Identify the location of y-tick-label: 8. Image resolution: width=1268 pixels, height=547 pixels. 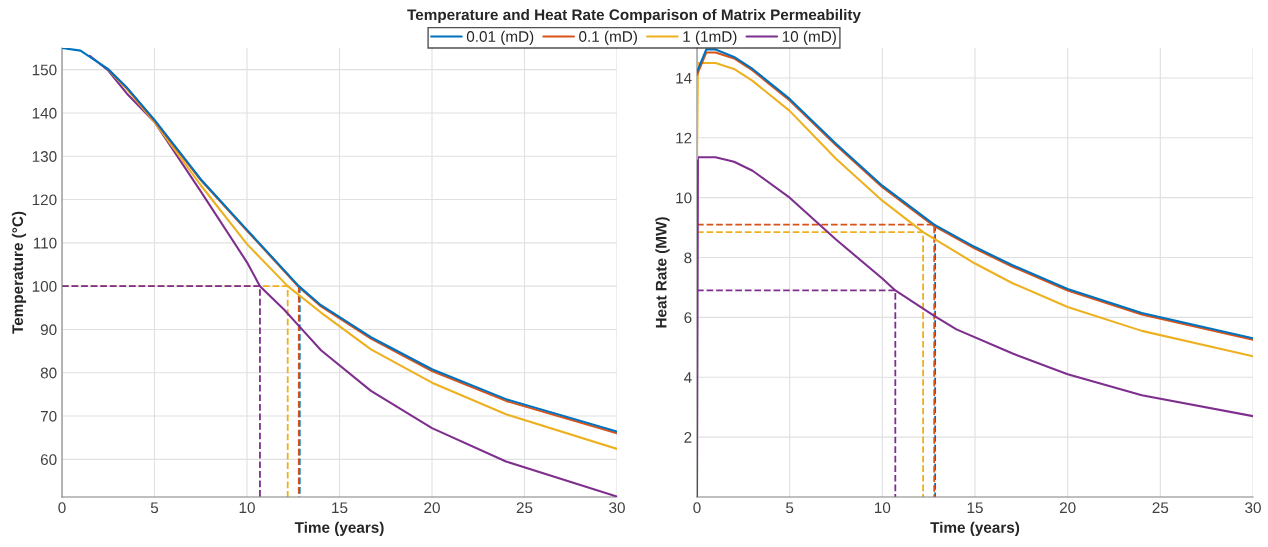
(688, 258).